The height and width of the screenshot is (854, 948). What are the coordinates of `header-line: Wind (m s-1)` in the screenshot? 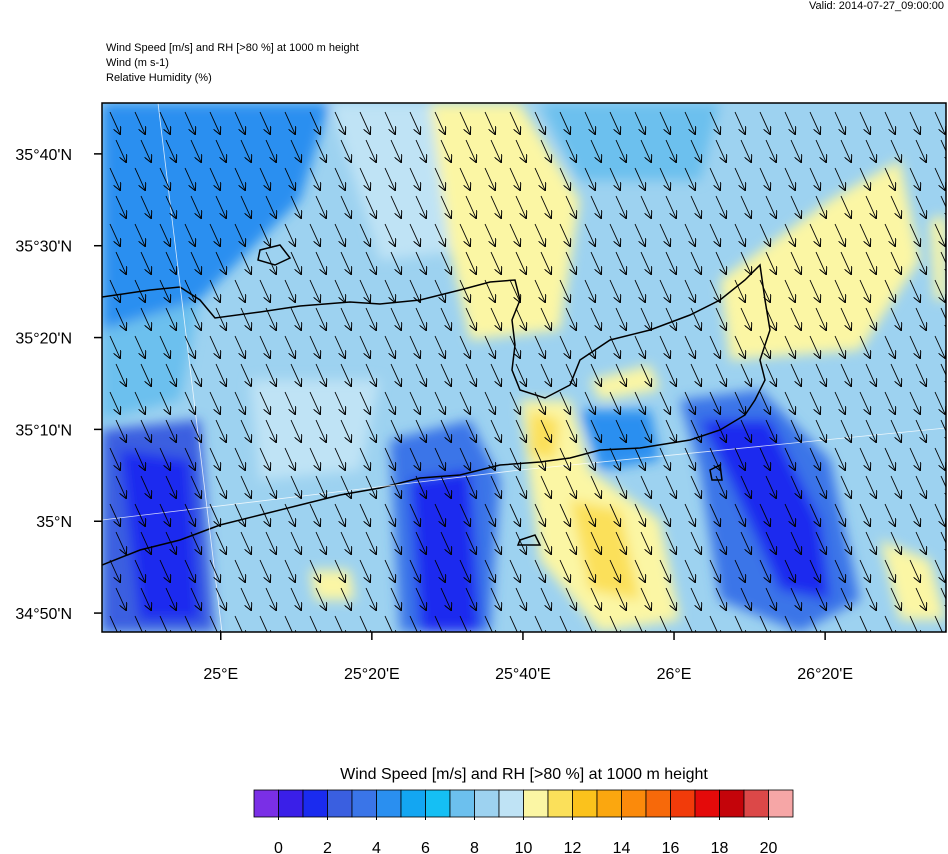 It's located at (137, 63).